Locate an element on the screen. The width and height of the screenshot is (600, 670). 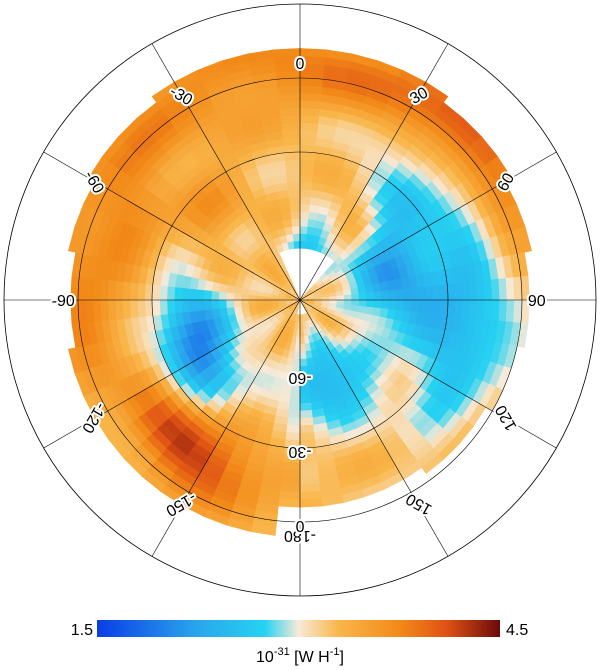
unit-rest: [W H is located at coordinates (310, 657).